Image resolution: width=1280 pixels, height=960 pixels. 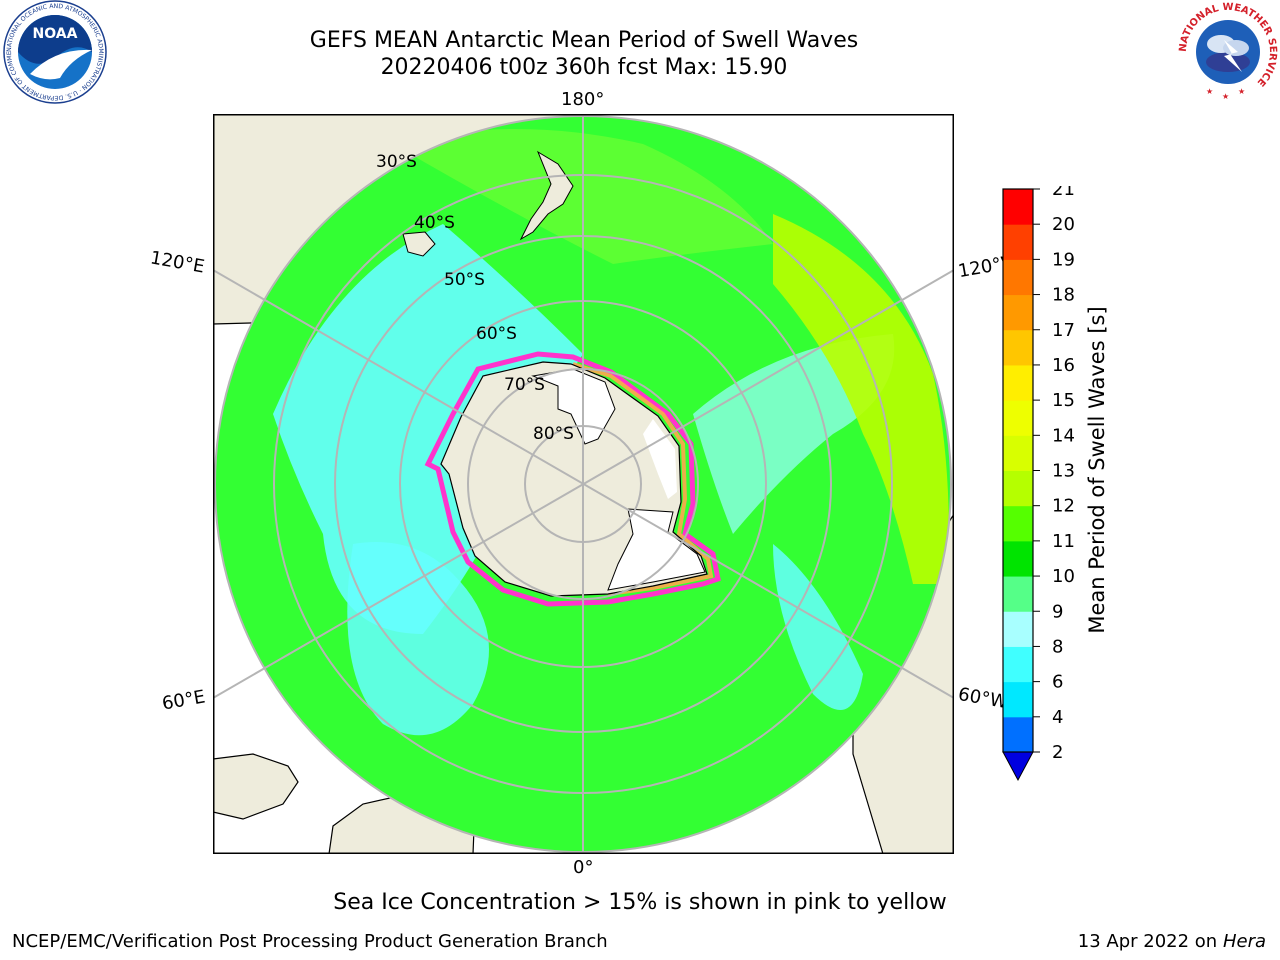 I want to click on colorbar-tick-label: 6, so click(x=1057, y=682).